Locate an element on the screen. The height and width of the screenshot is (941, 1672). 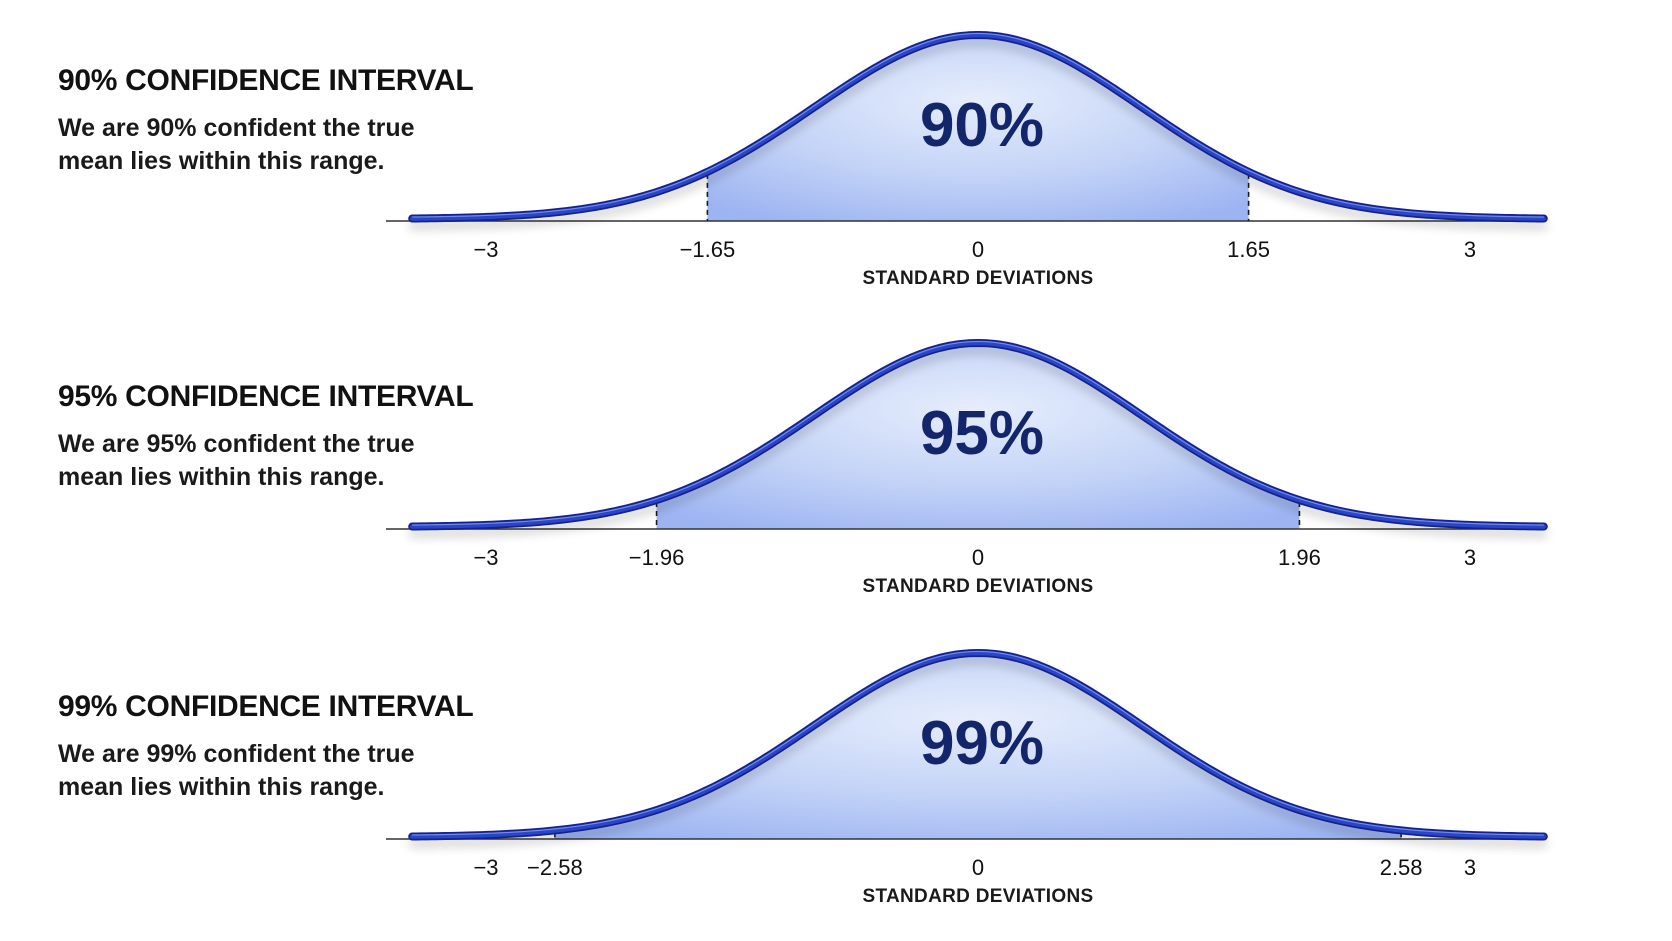
confidence-percent-label: 99% is located at coordinates (982, 743).